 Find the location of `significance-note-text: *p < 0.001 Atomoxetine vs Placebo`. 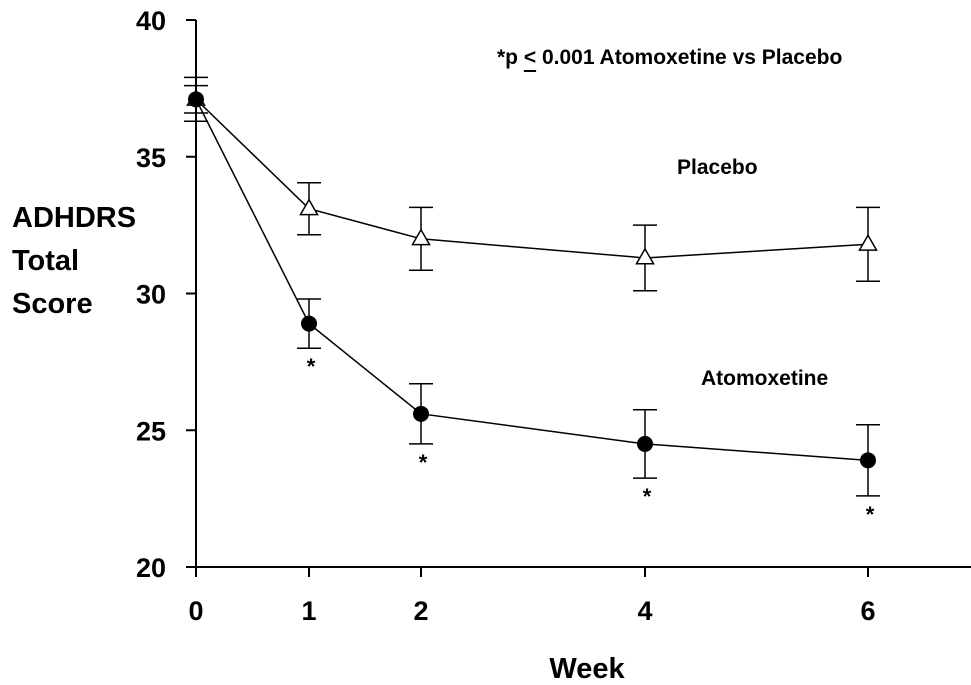

significance-note-text: *p < 0.001 Atomoxetine vs Placebo is located at coordinates (669, 57).